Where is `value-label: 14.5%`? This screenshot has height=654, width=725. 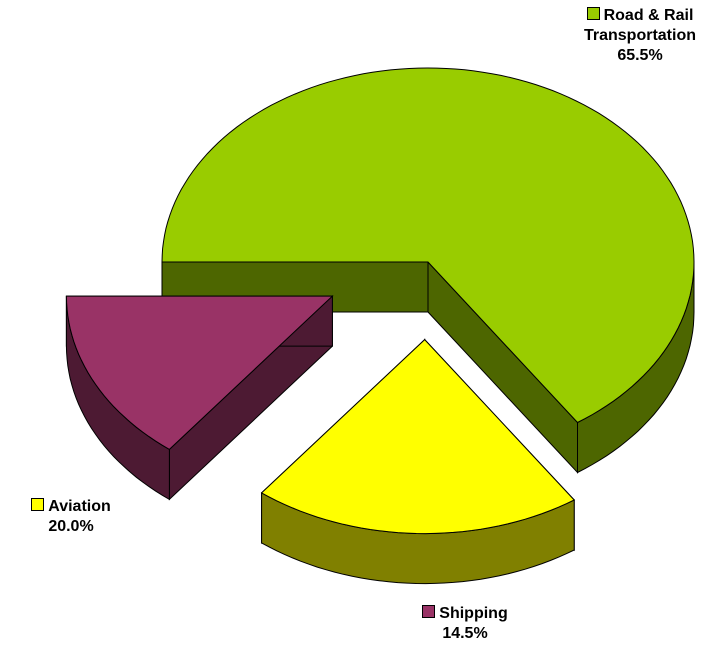 value-label: 14.5% is located at coordinates (465, 633).